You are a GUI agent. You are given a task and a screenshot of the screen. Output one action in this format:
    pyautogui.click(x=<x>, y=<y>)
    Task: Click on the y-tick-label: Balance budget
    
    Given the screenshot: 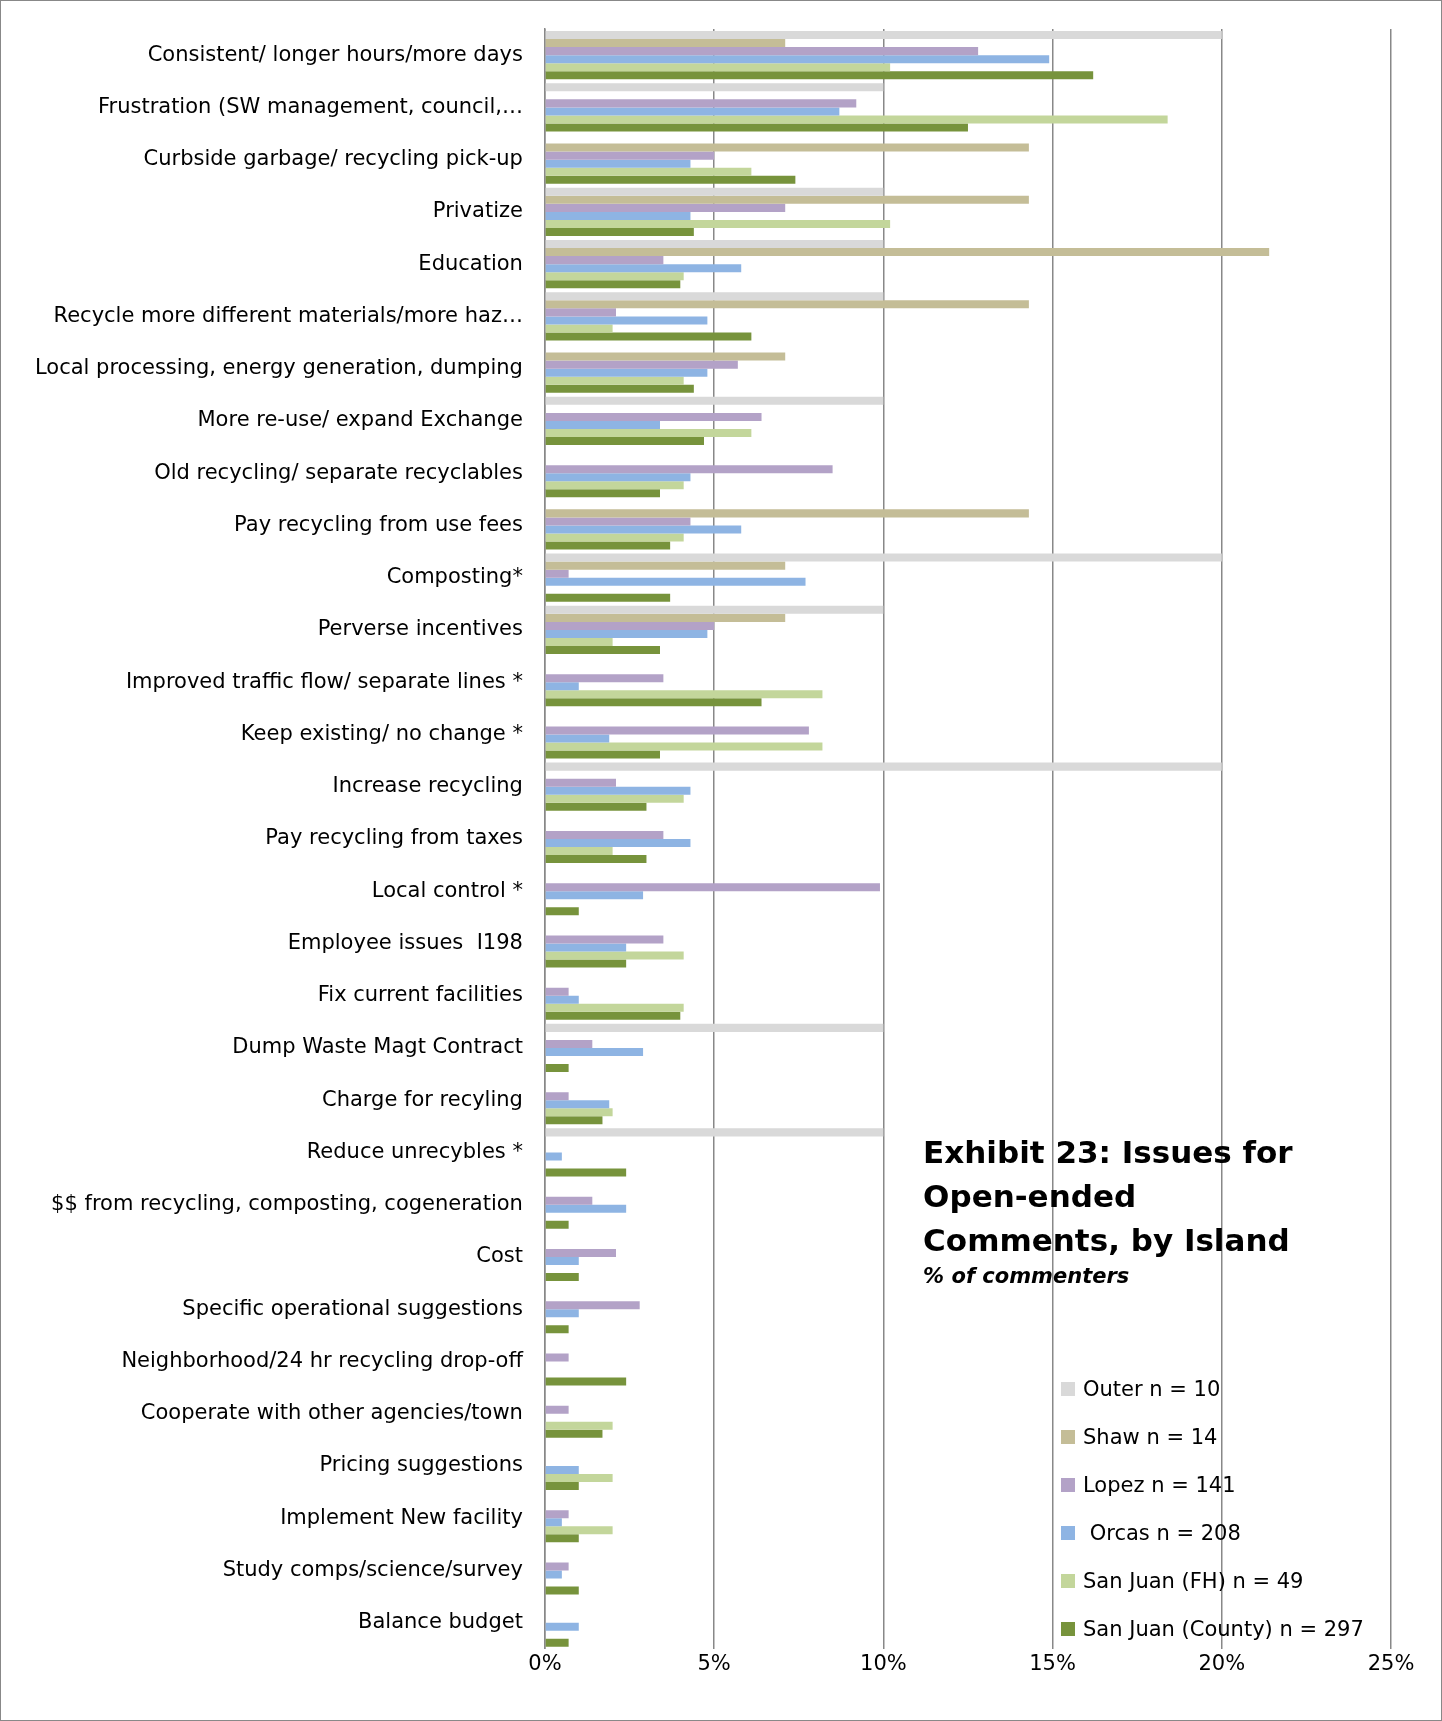 What is the action you would take?
    pyautogui.click(x=440, y=1621)
    